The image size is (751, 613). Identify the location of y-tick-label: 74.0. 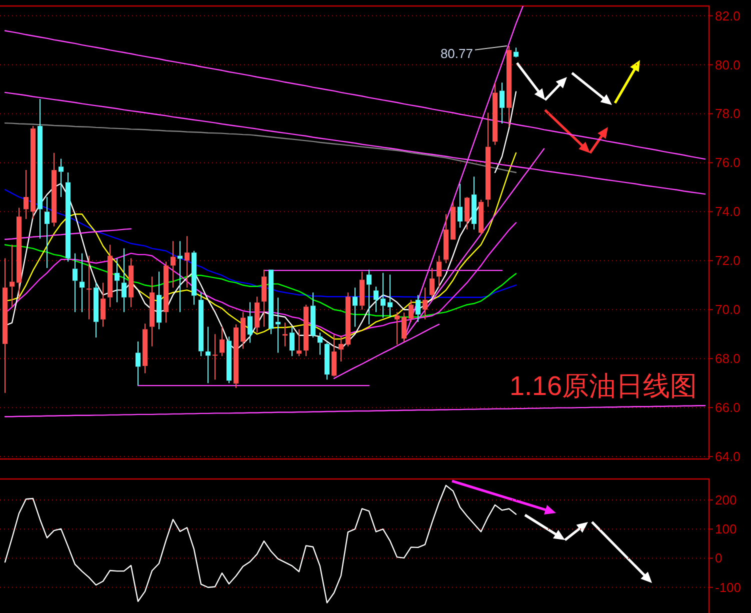
(727, 212).